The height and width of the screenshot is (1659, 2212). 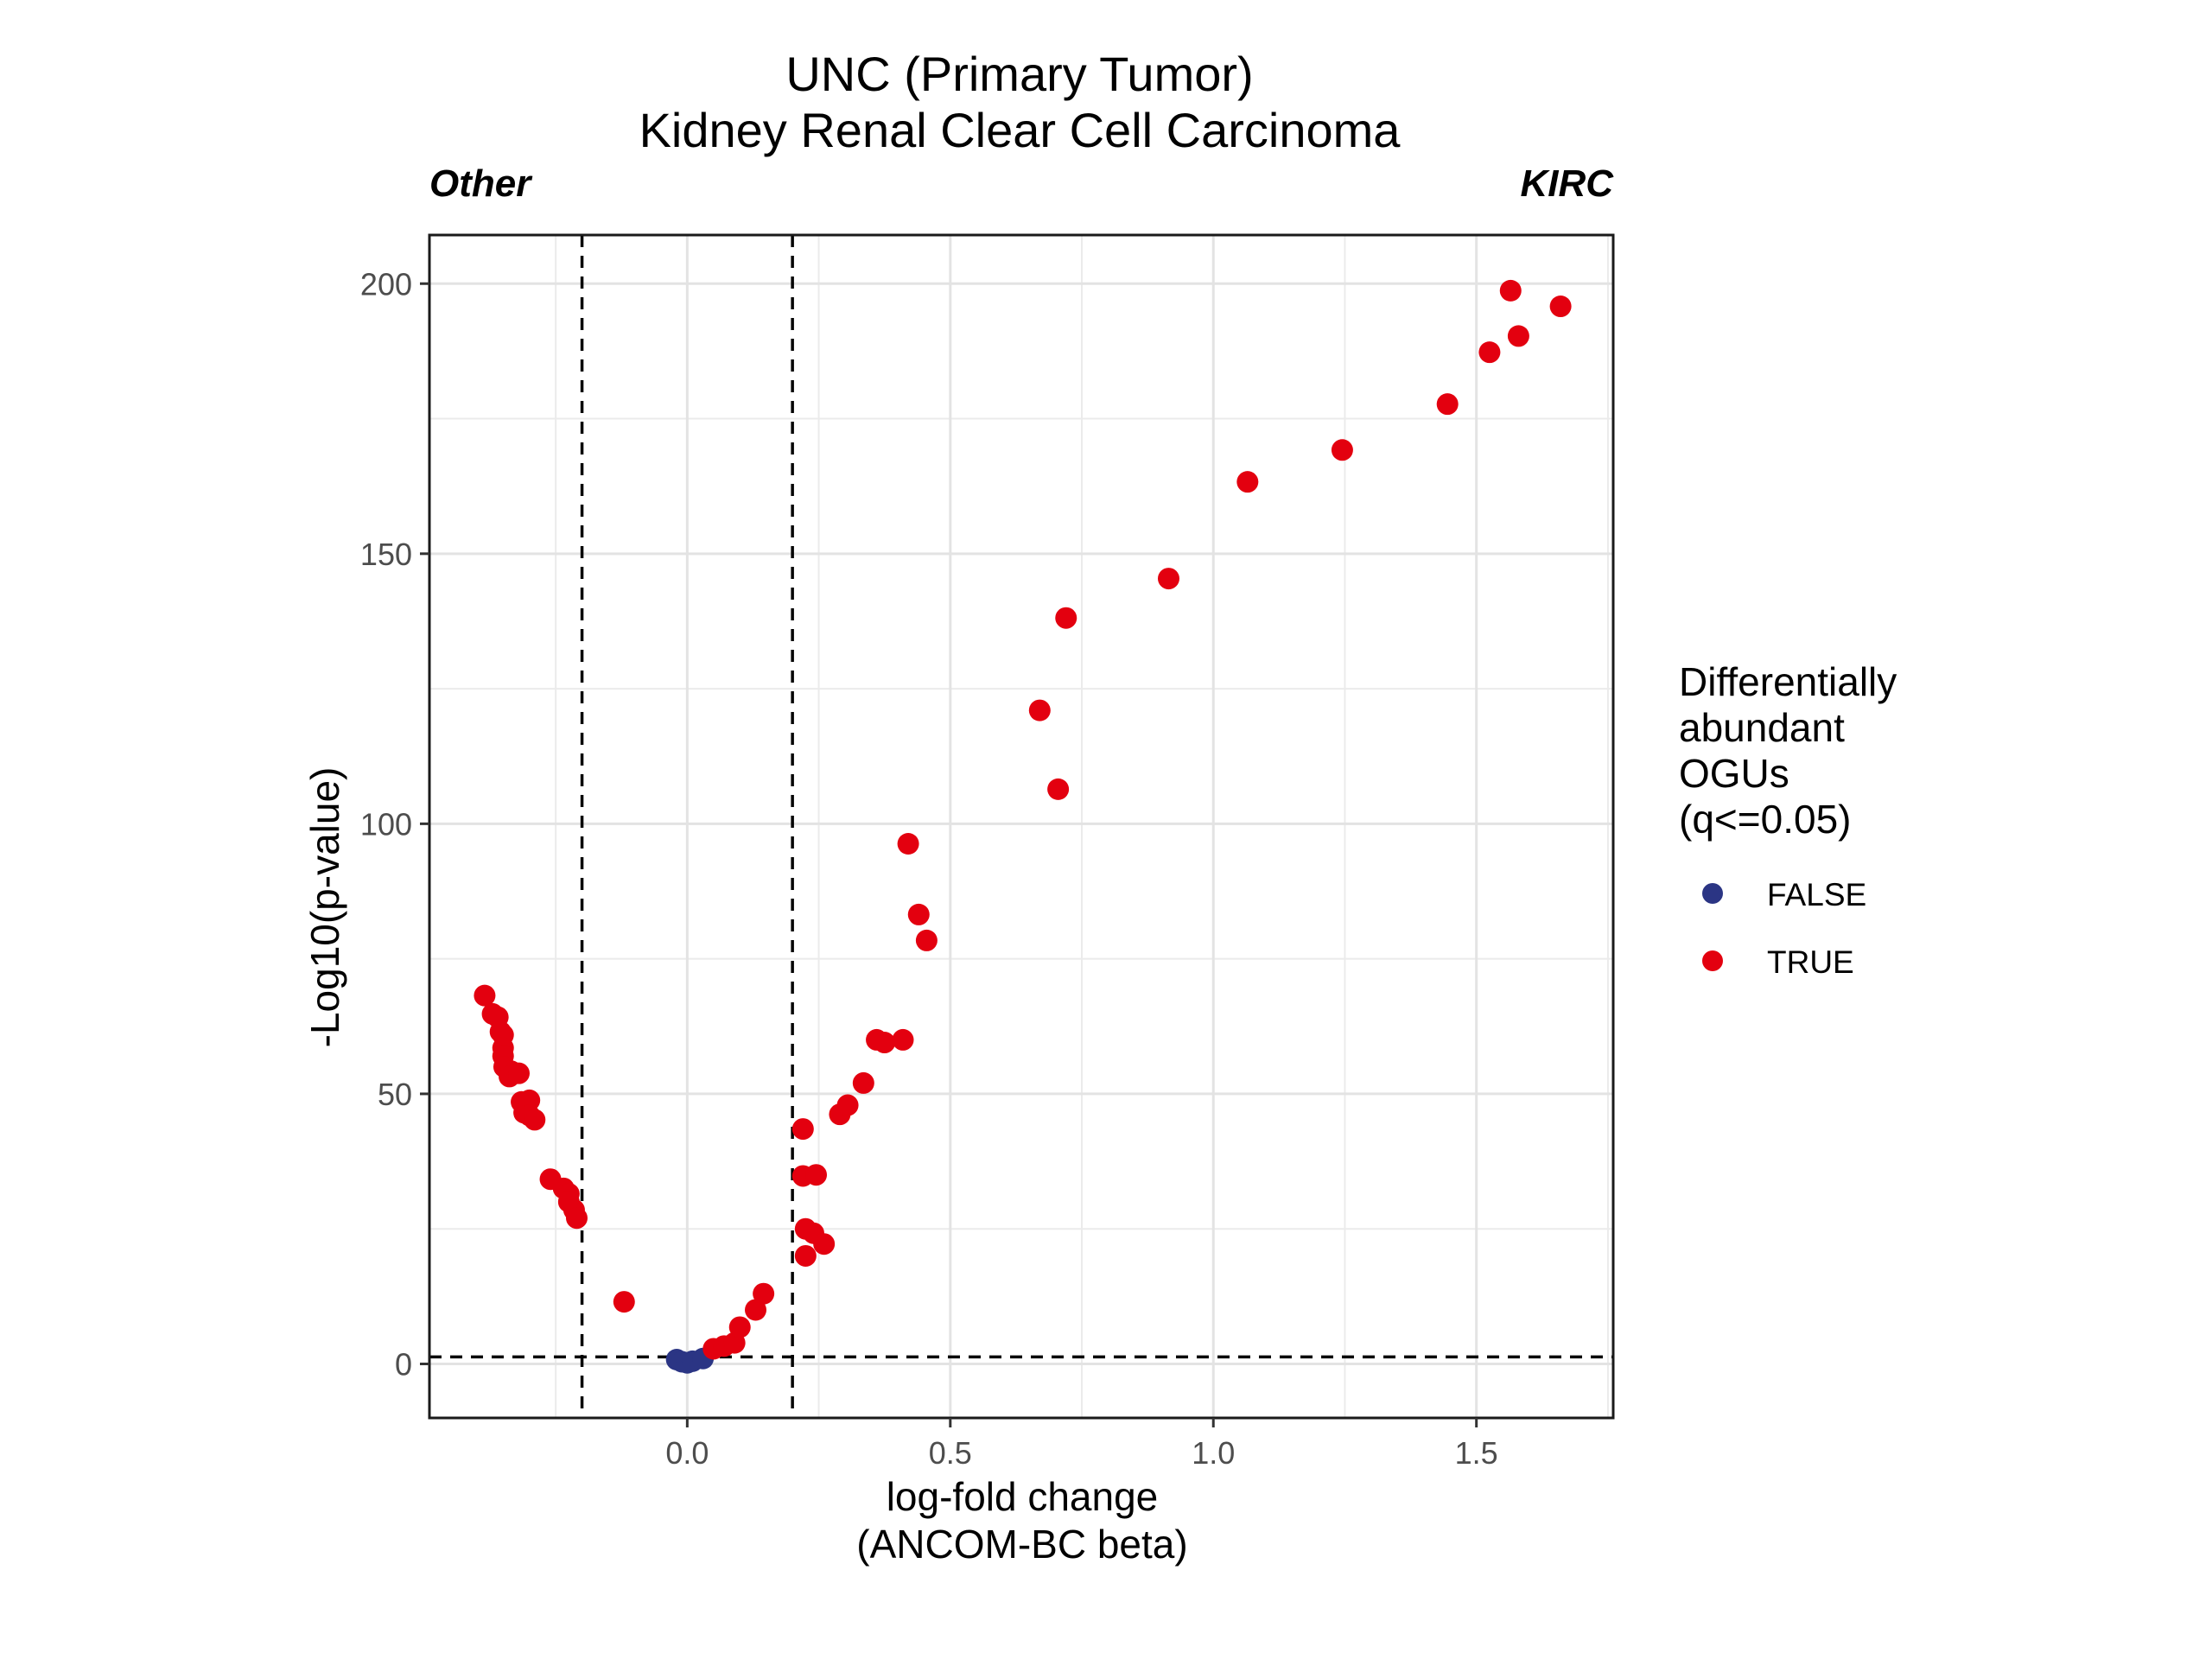 What do you see at coordinates (687, 1453) in the screenshot?
I see `x-tick-label: 0.0` at bounding box center [687, 1453].